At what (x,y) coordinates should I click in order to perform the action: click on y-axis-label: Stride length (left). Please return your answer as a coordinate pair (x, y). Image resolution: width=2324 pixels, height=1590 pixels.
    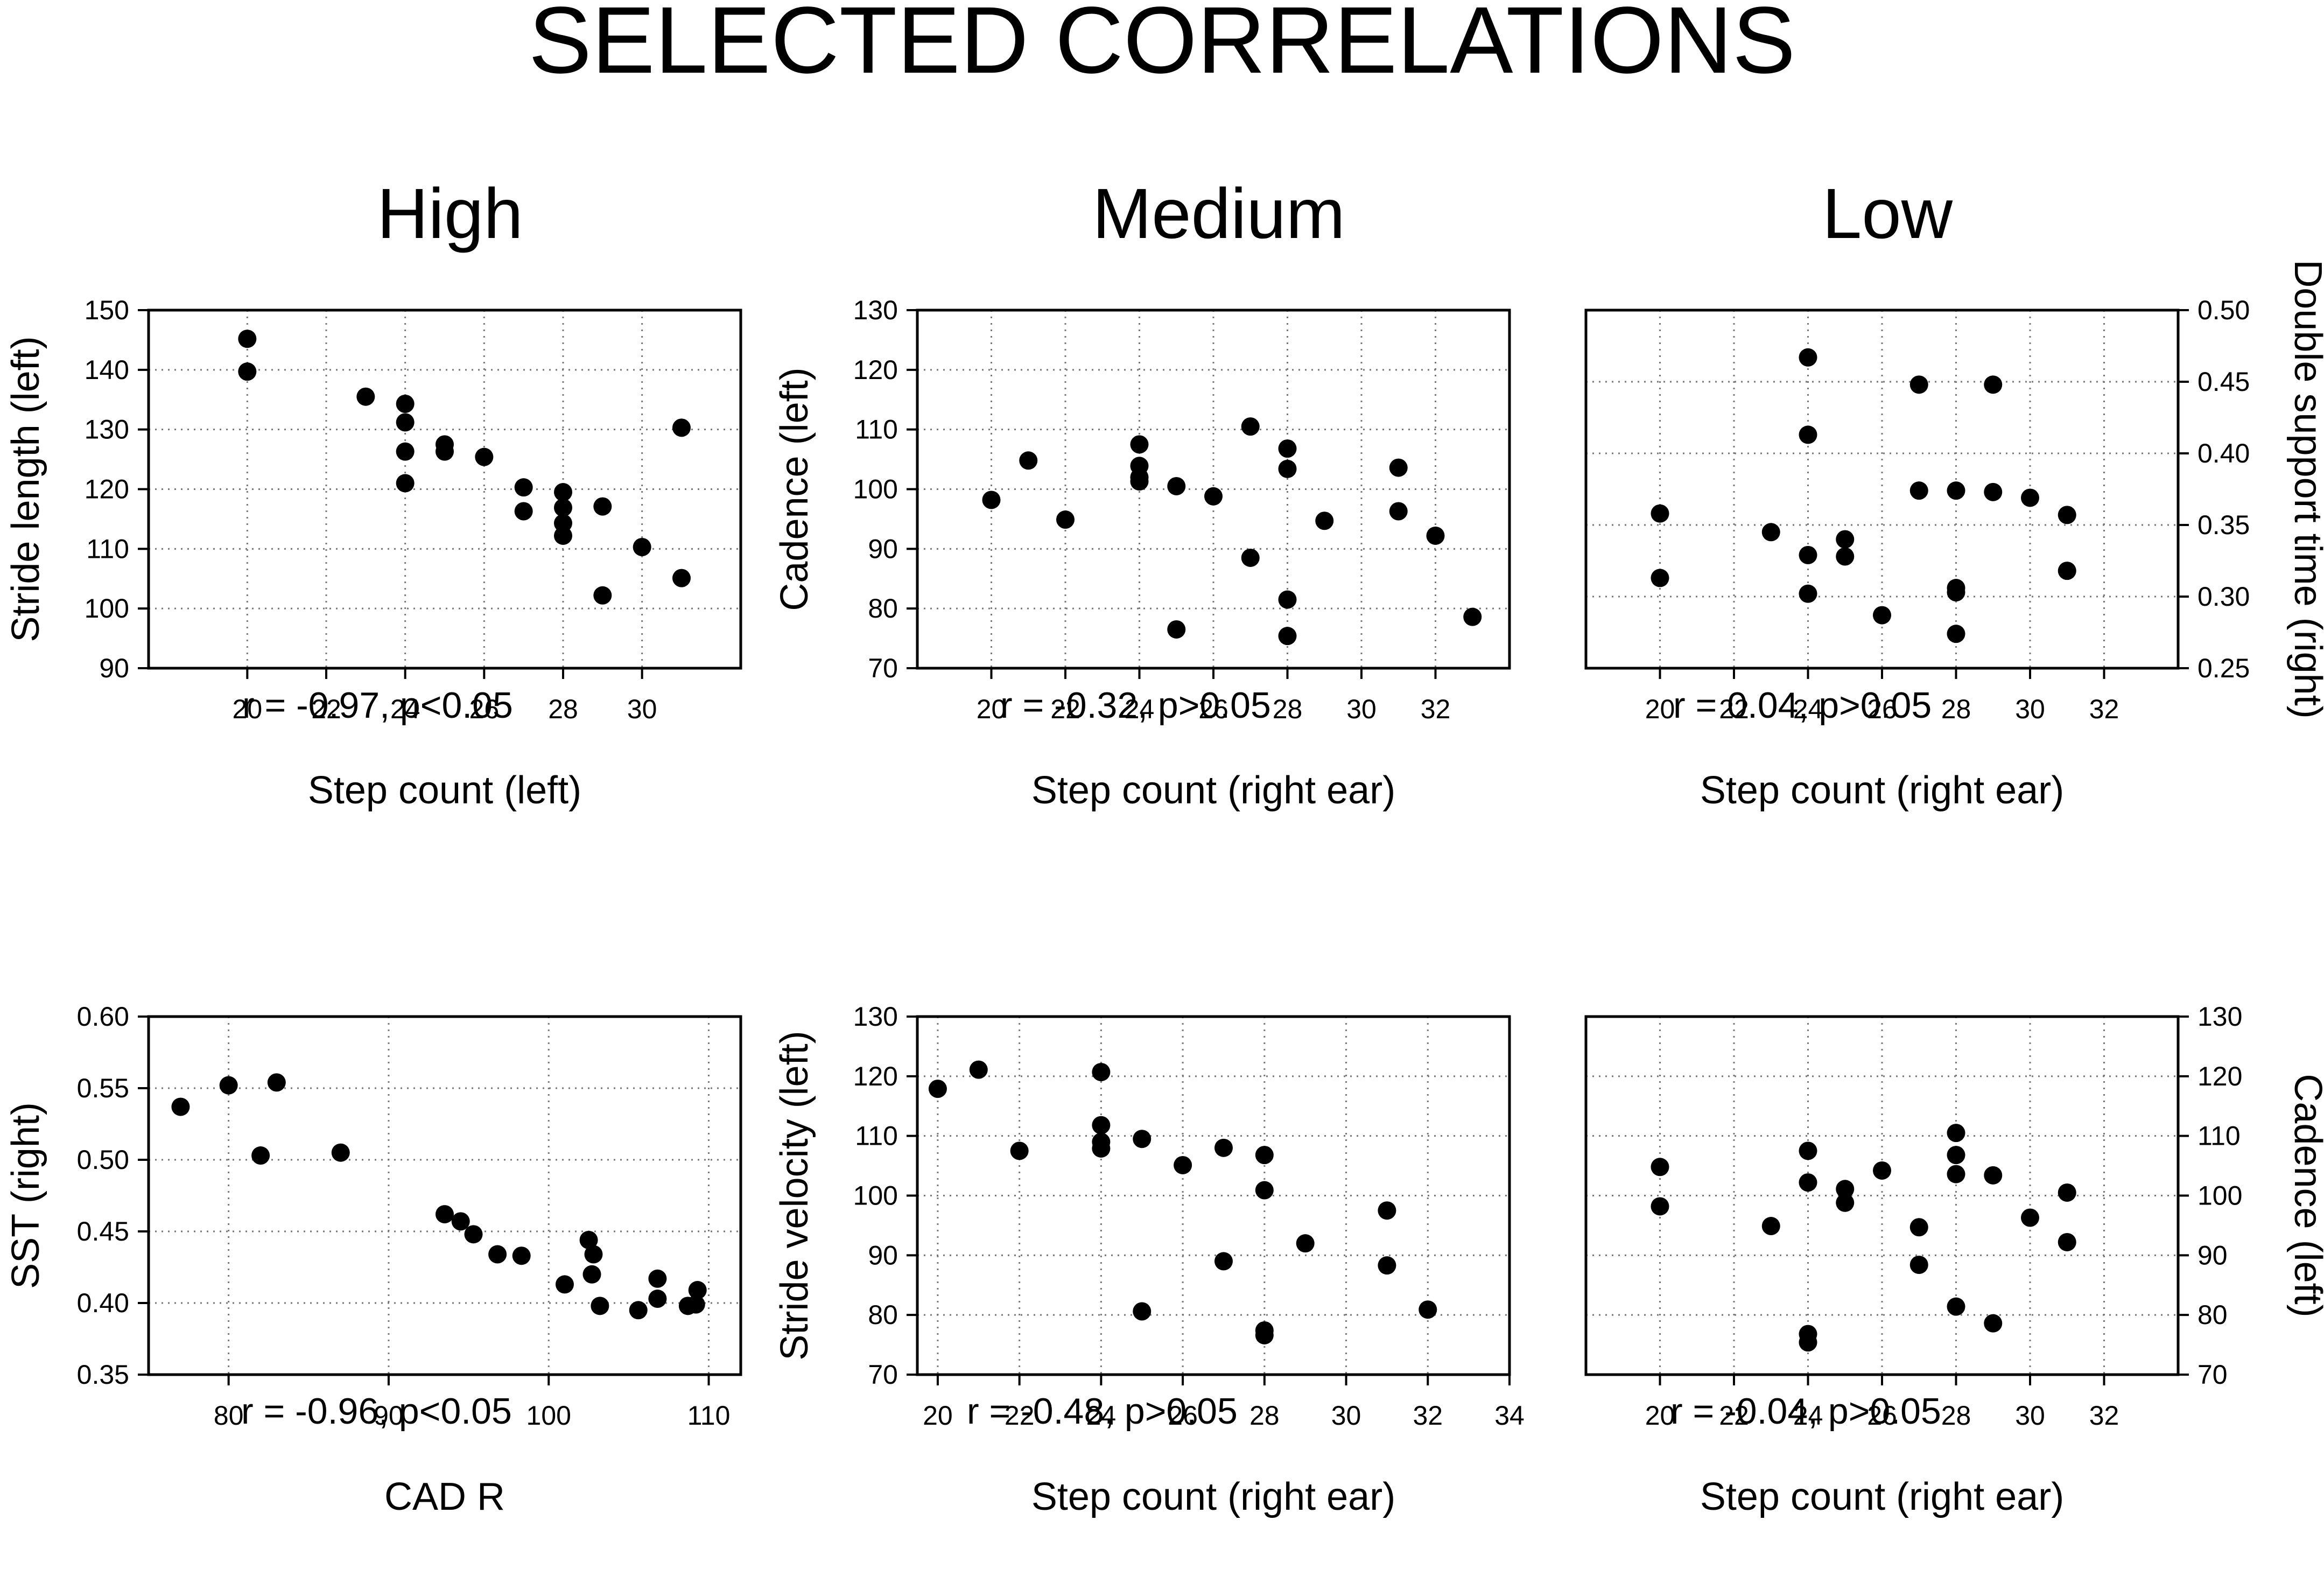
    Looking at the image, I should click on (25, 489).